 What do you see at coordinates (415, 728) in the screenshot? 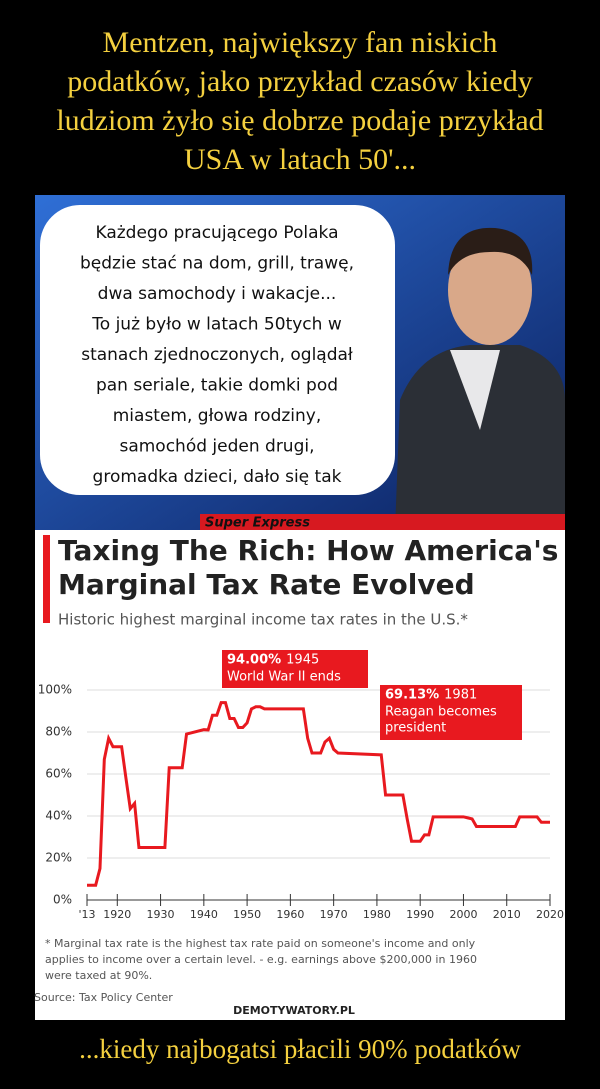
I see `annotation-text: president` at bounding box center [415, 728].